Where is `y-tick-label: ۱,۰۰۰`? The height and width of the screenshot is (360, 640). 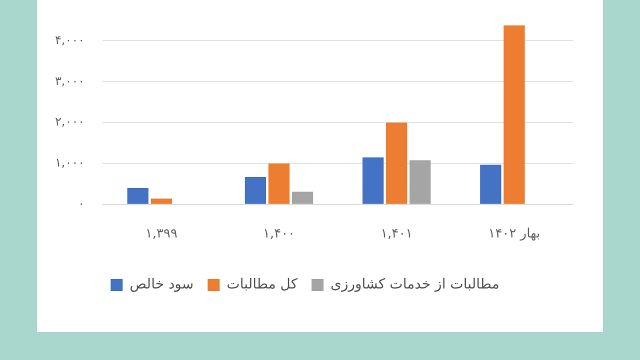
y-tick-label: ۱,۰۰۰ is located at coordinates (69, 163).